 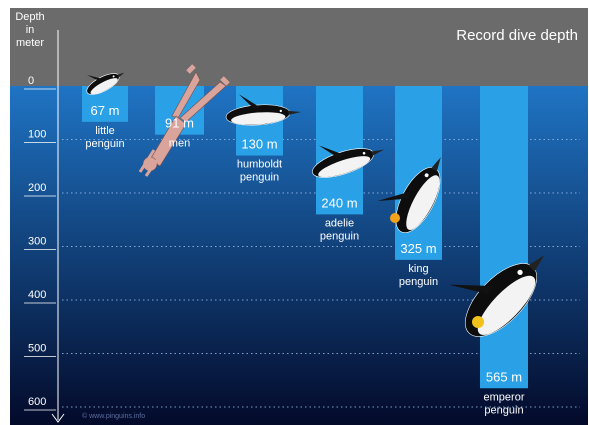 What do you see at coordinates (31, 81) in the screenshot?
I see `y-tick-label: 0` at bounding box center [31, 81].